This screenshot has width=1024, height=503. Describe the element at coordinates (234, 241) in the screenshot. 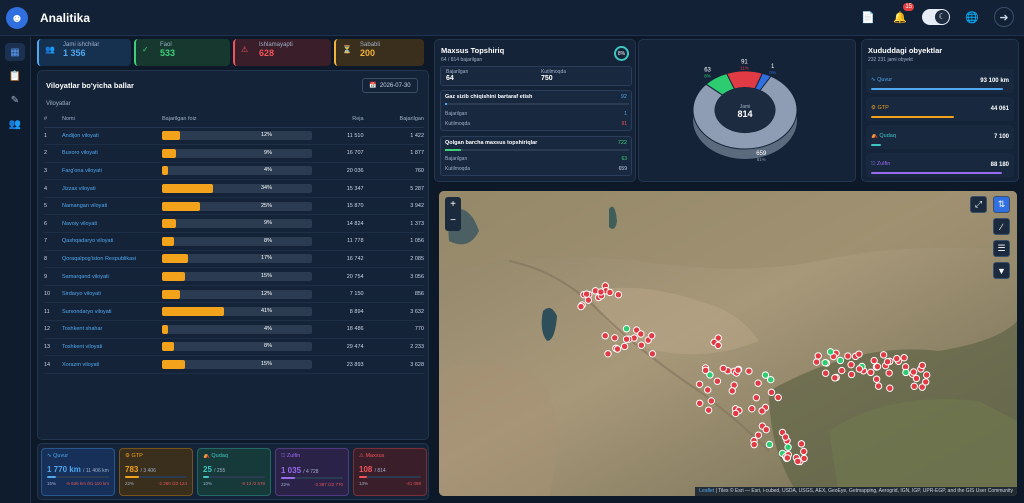

I see `table-row: 7 Qashqadaryo viloyati 8% 11 778 1 056` at that location.